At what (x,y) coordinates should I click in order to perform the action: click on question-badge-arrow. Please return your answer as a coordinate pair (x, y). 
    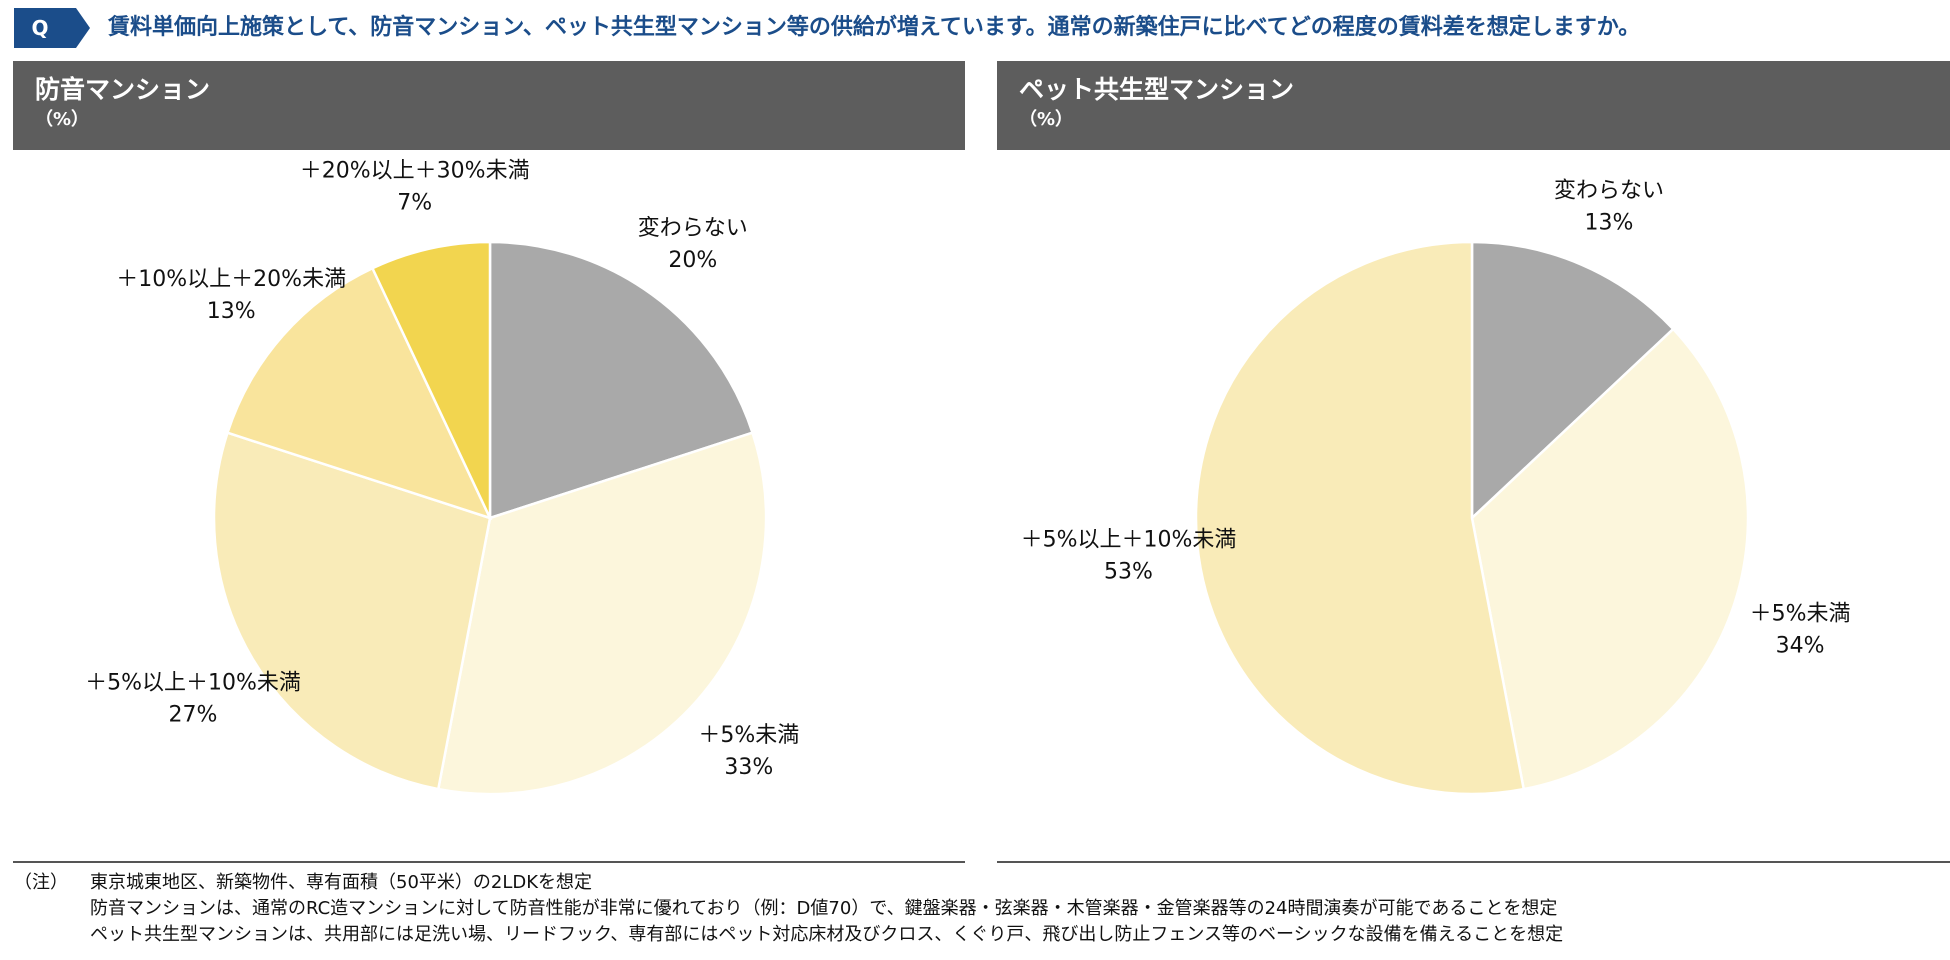
    Looking at the image, I should click on (83, 28).